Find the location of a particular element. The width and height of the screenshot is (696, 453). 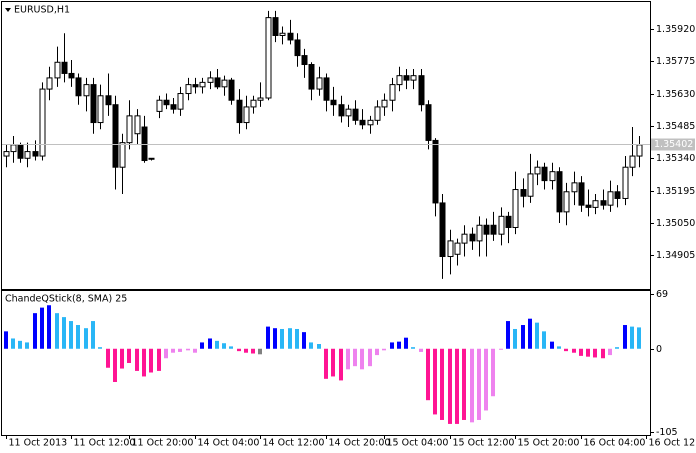

y-tick-label: 1.34905 is located at coordinates (675, 255).